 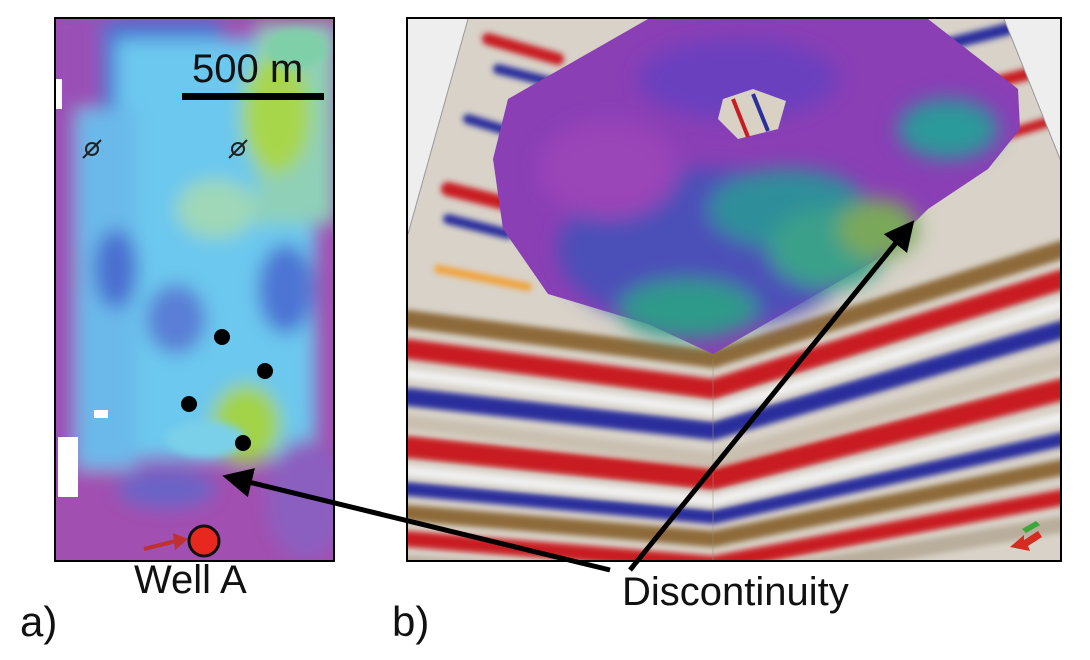 What do you see at coordinates (1026, 536) in the screenshot?
I see `orientation-arrow-icon` at bounding box center [1026, 536].